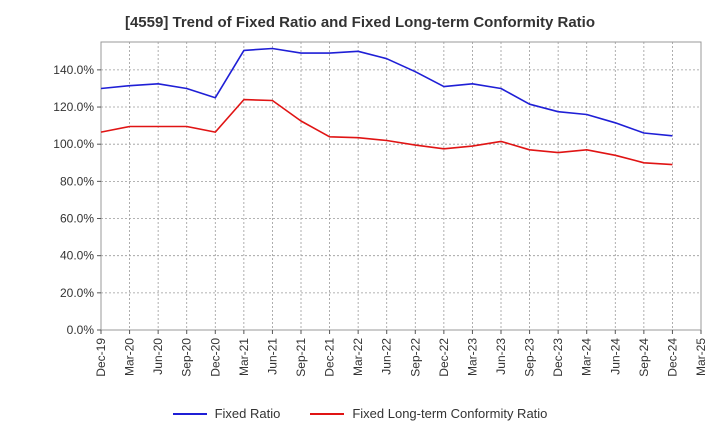 This screenshot has width=720, height=440. Describe the element at coordinates (158, 356) in the screenshot. I see `x-tick-label: Jun-20` at that location.